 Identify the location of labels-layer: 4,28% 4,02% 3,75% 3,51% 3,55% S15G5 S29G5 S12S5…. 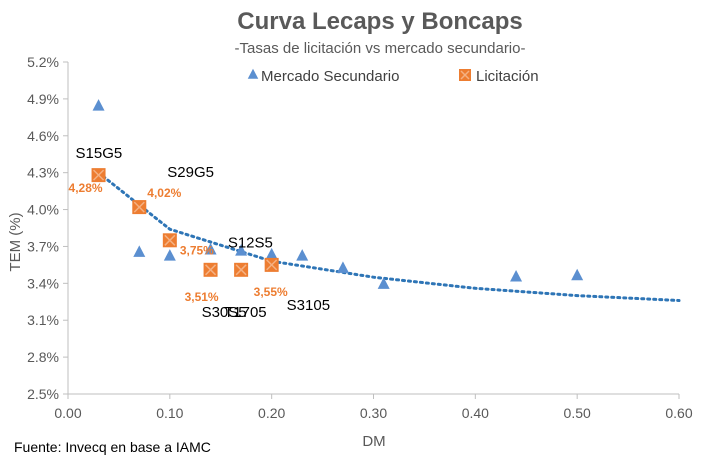
(199, 233).